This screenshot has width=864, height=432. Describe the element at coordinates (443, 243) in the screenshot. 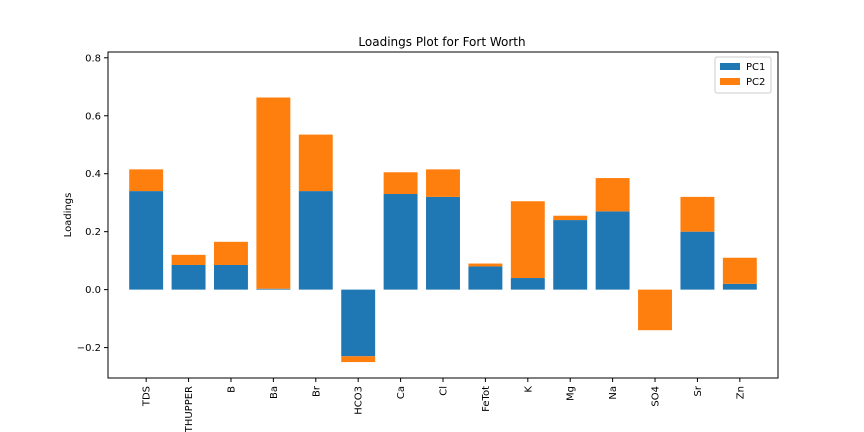

I see `bar-pc1-cl` at that location.